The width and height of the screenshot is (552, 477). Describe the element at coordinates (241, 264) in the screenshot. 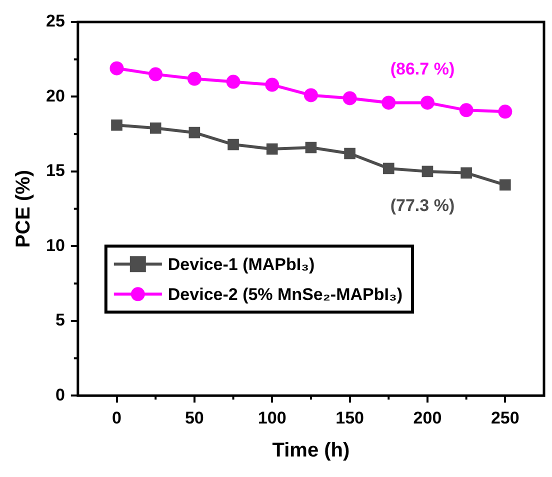

I see `legend-label: Device-1 (MAPbI₃)` at that location.